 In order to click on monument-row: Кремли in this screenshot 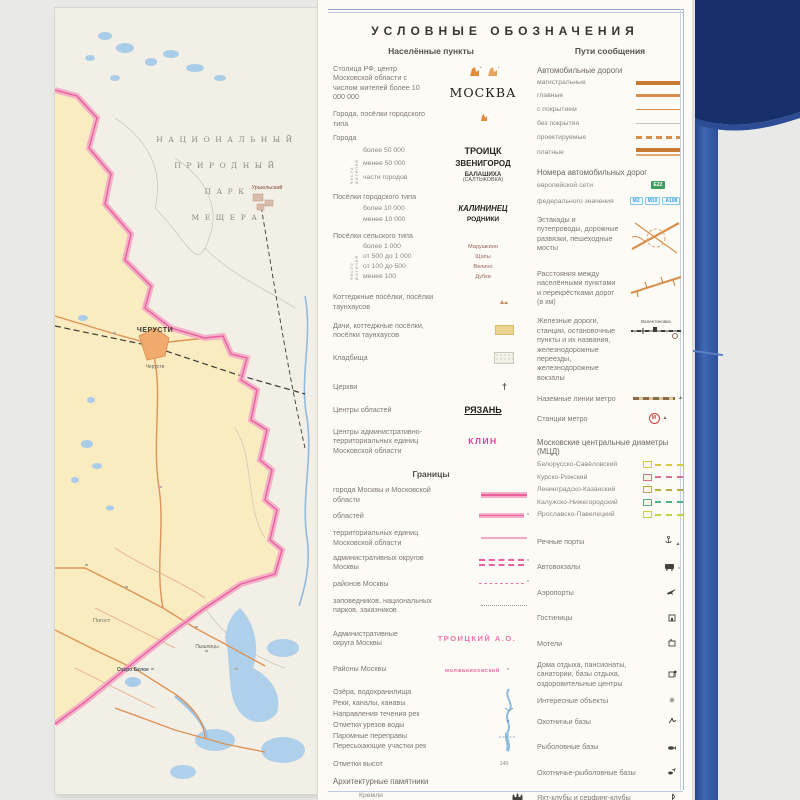, I will do `click(431, 796)`.